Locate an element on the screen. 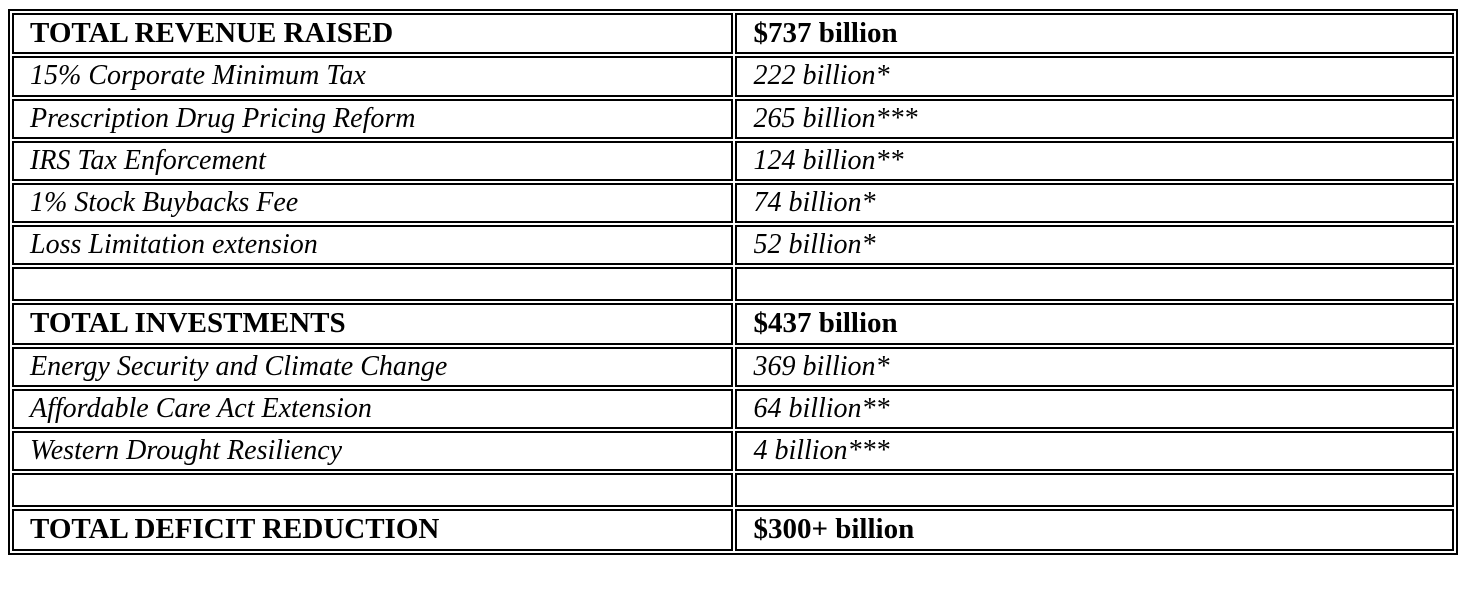  amount-cell: 265 billion*** is located at coordinates (1094, 118).